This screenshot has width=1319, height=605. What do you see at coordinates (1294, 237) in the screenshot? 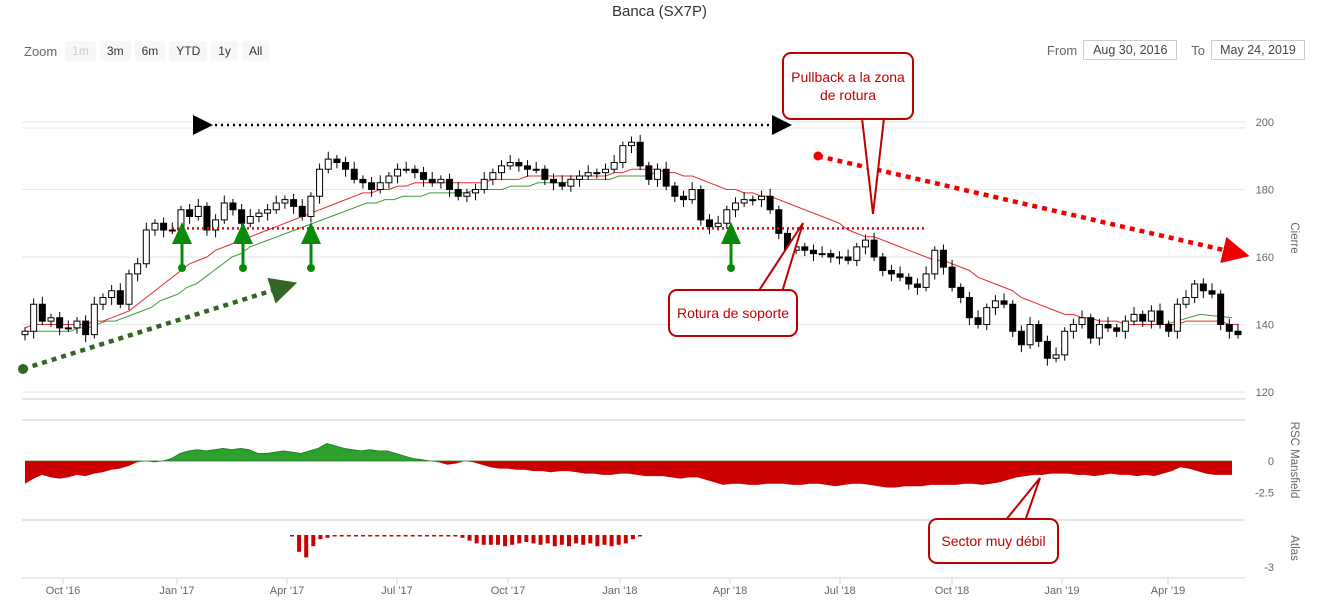
I see `price-axis-title: Cierre` at bounding box center [1294, 237].